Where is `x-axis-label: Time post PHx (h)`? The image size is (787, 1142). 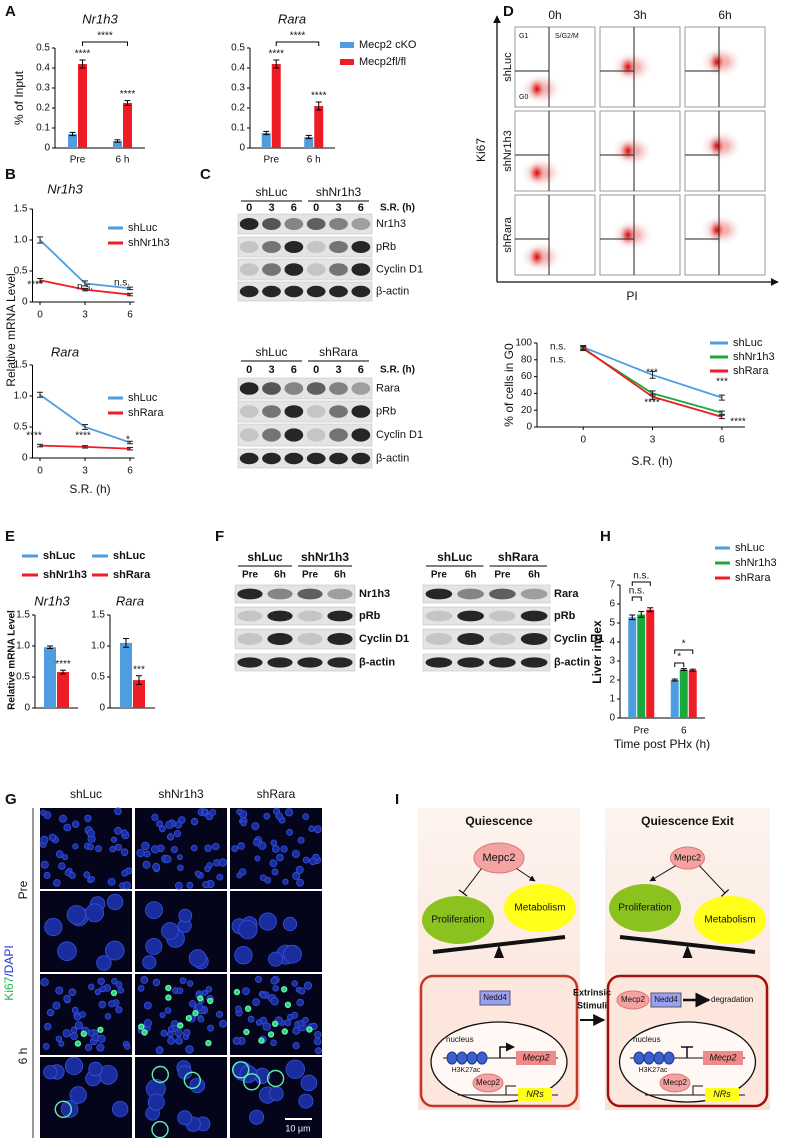
x-axis-label: Time post PHx (h) is located at coordinates (662, 744).